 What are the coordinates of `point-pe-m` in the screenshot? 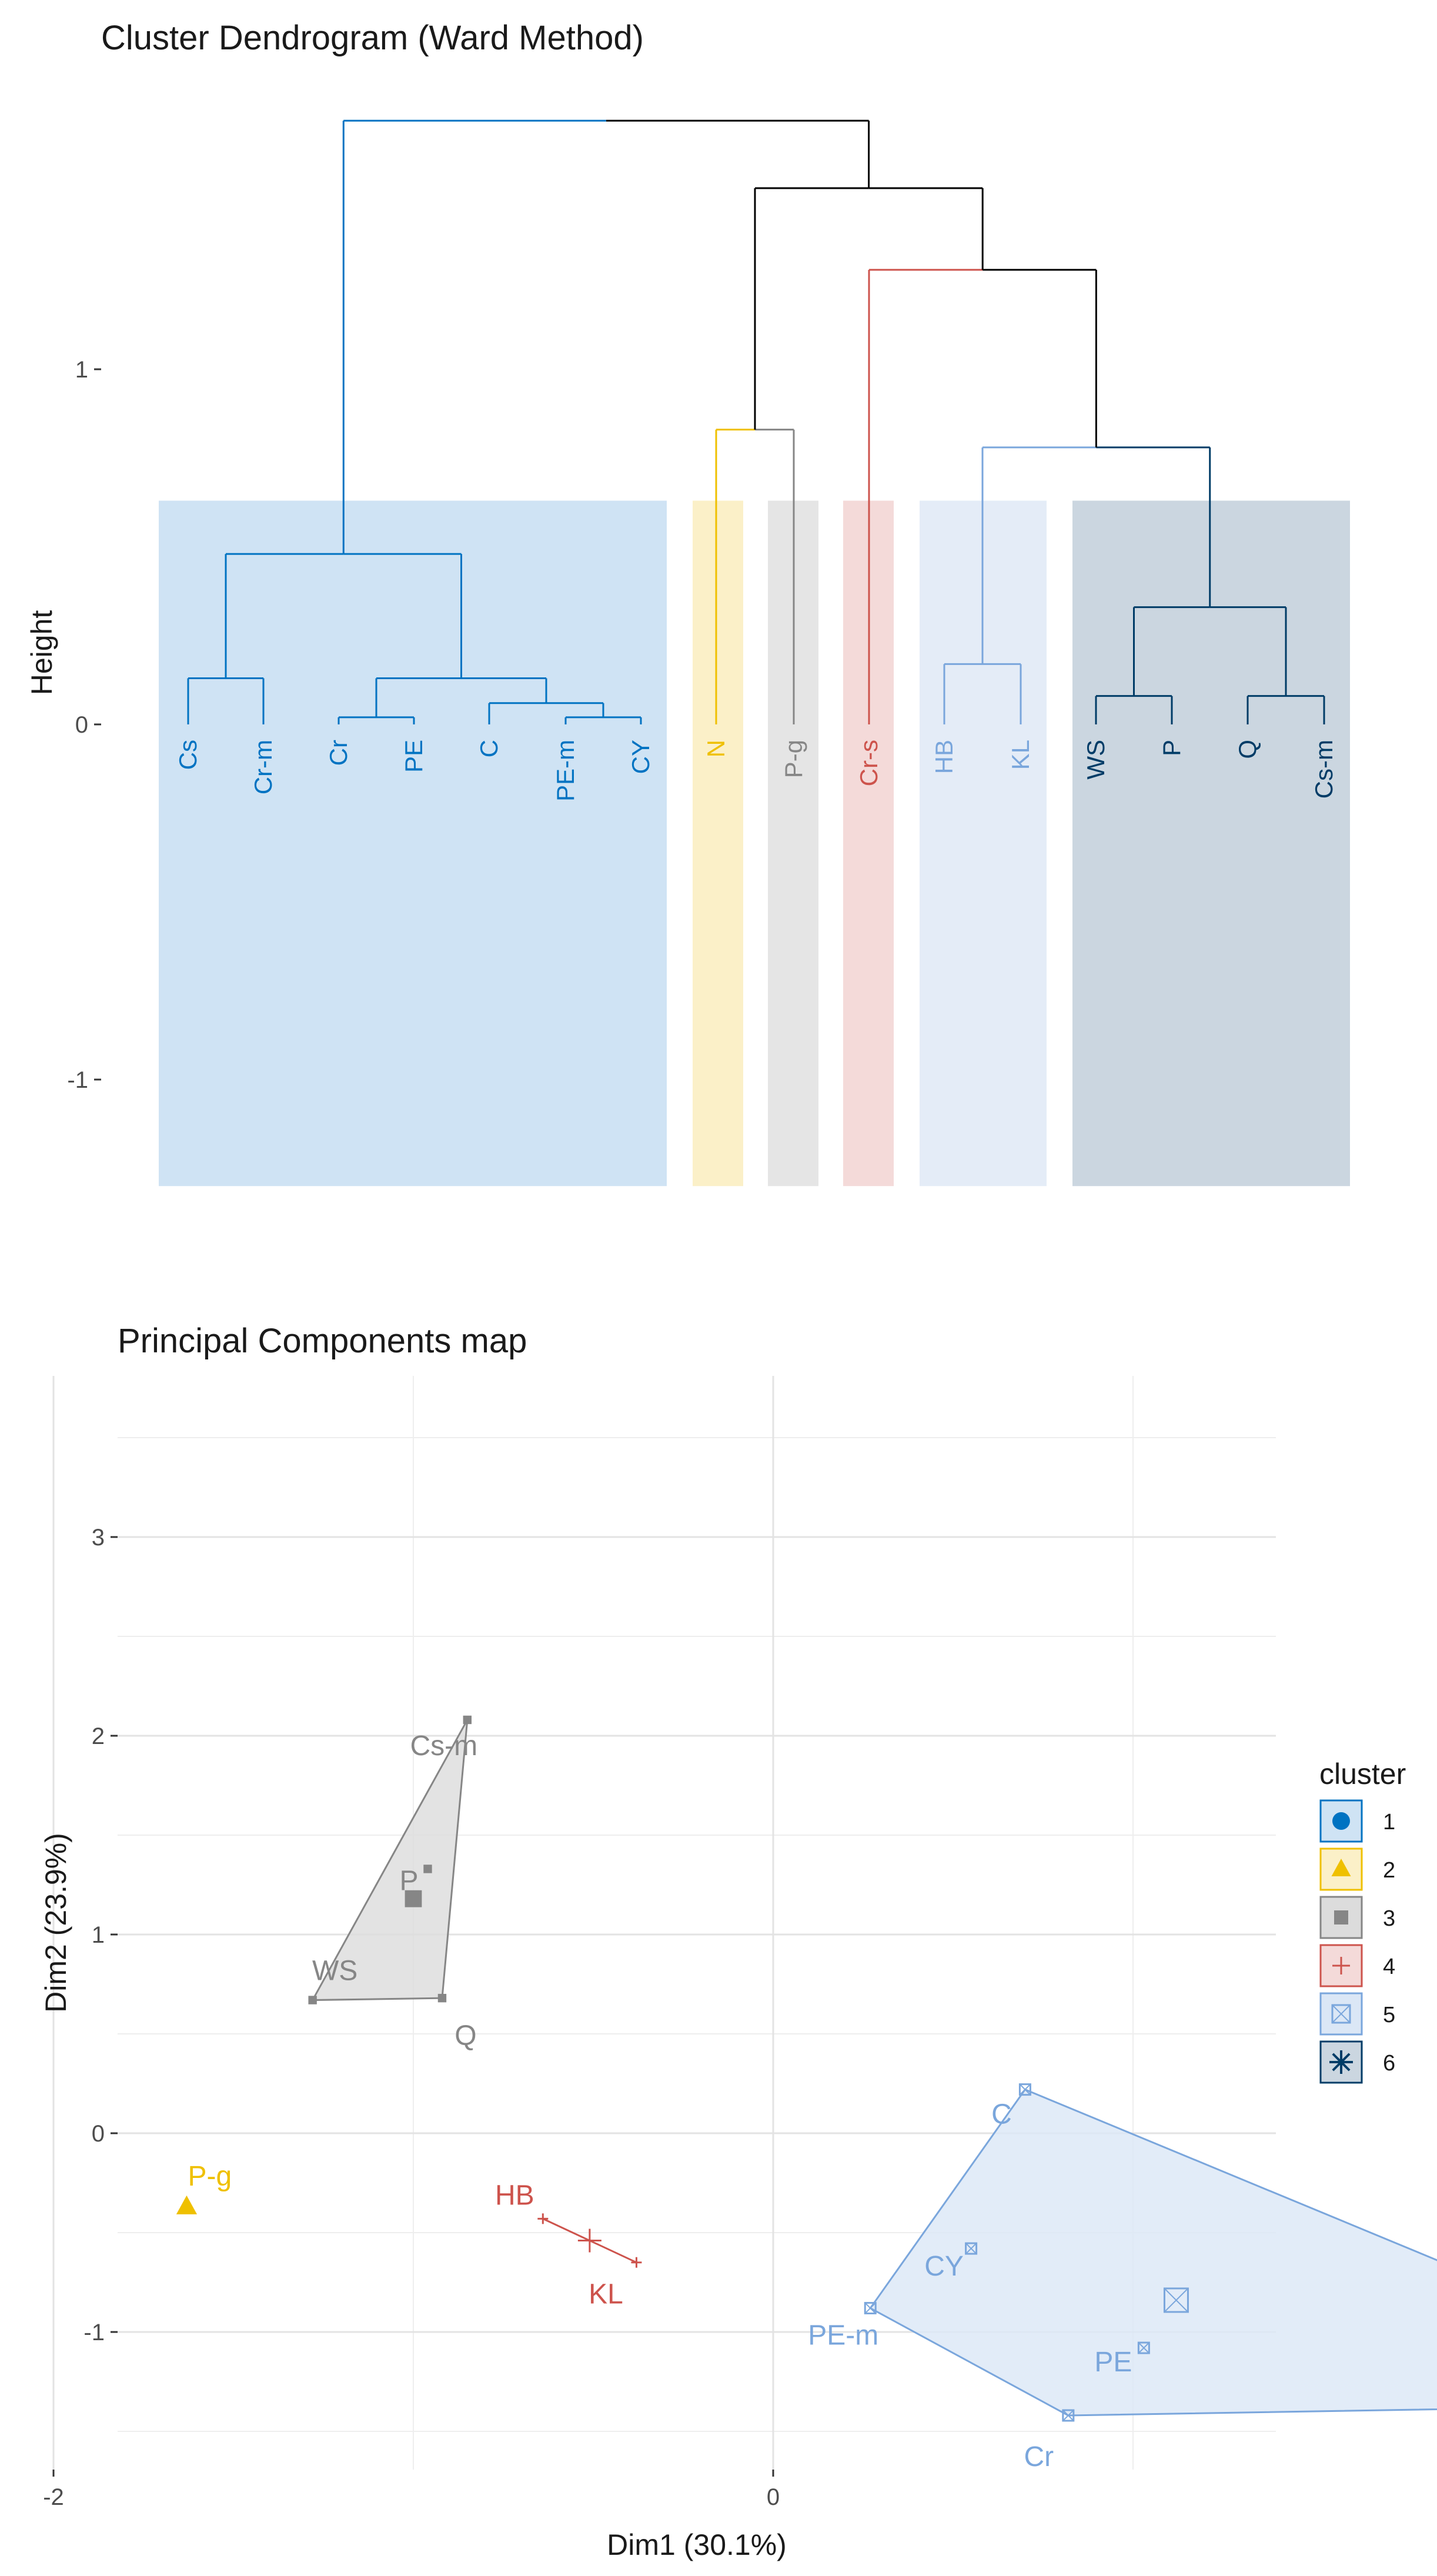 It's located at (871, 2307).